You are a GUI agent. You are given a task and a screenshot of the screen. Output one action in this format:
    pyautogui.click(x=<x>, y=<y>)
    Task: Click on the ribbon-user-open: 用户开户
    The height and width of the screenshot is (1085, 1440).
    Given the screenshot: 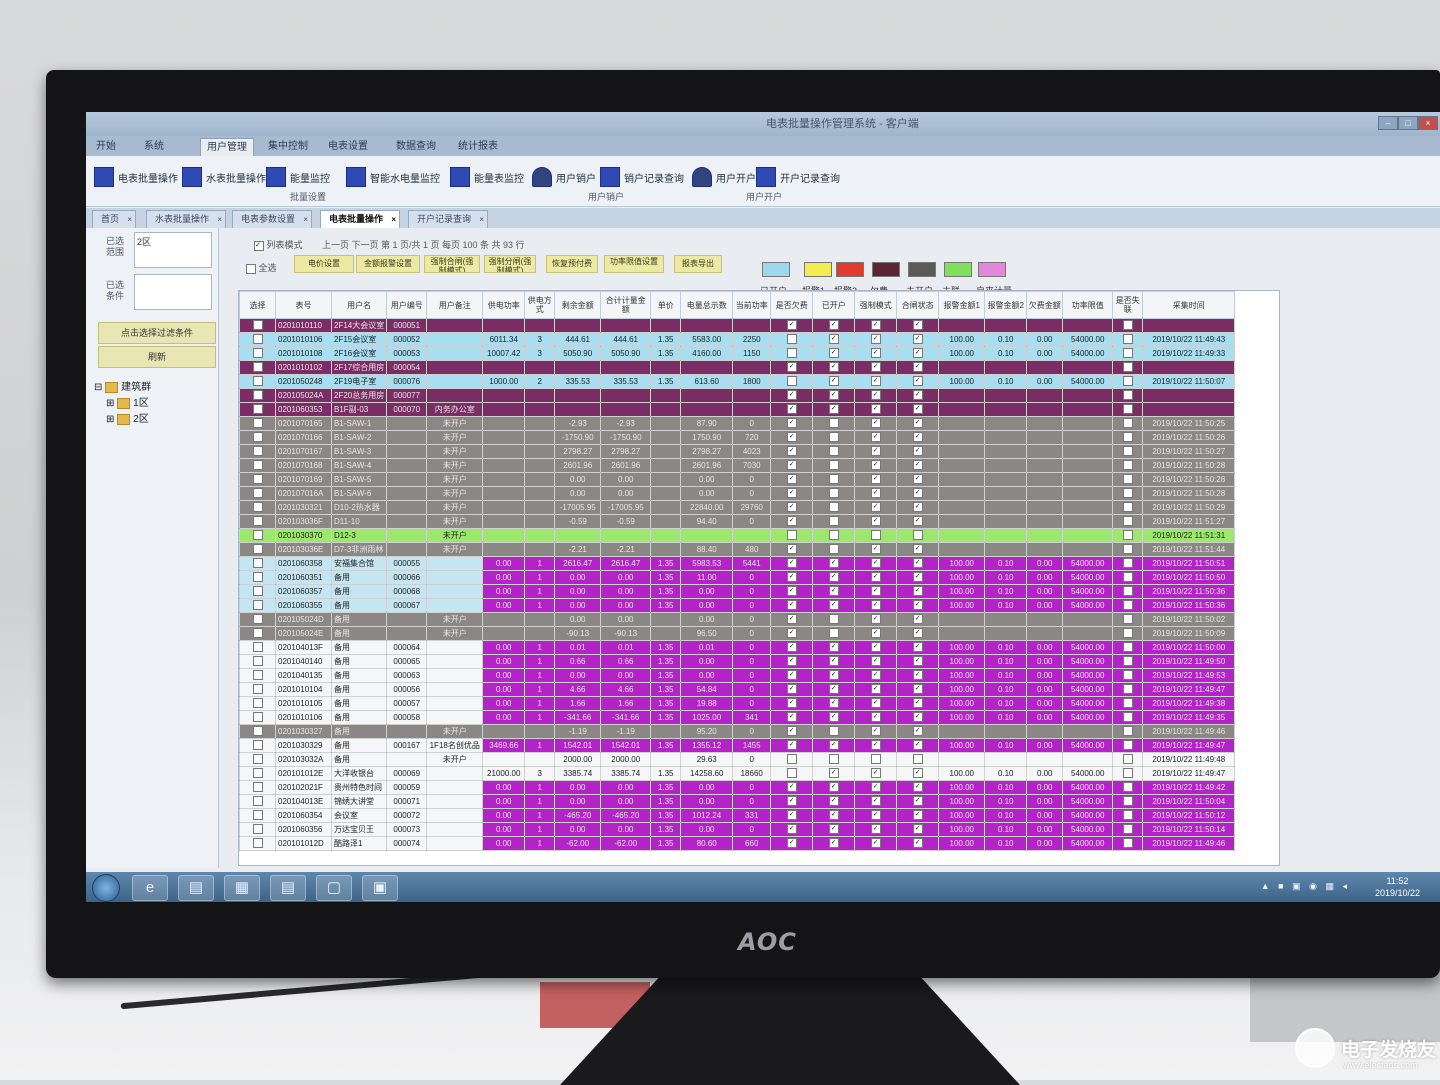 What is the action you would take?
    pyautogui.click(x=724, y=177)
    